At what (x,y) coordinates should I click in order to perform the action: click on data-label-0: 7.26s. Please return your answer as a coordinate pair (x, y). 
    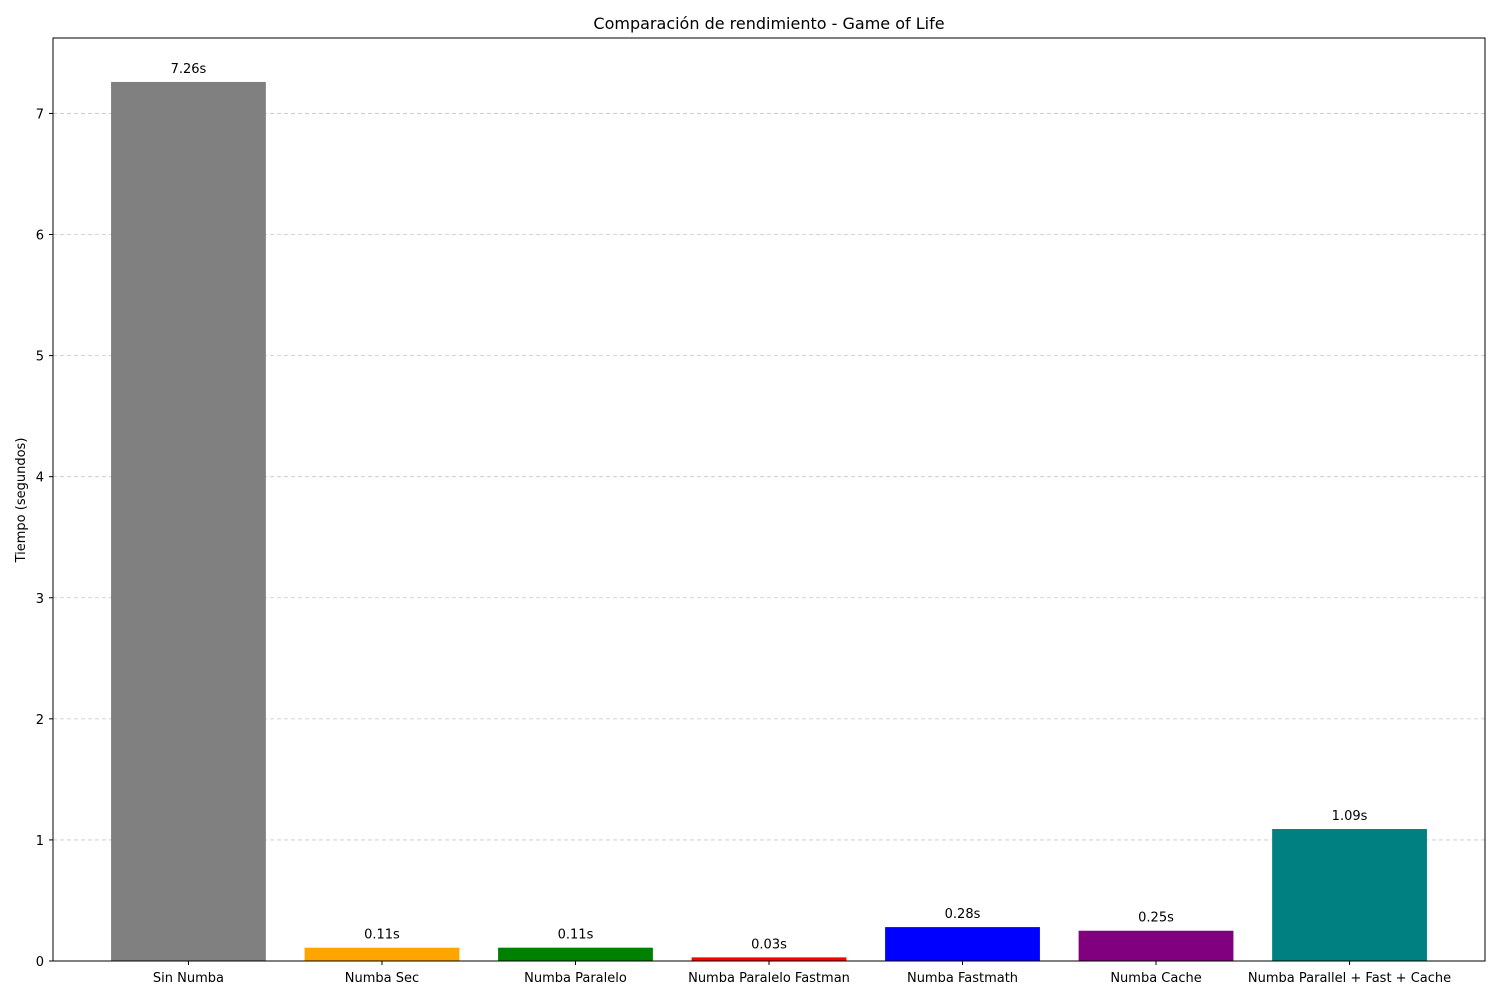
    Looking at the image, I should click on (189, 69).